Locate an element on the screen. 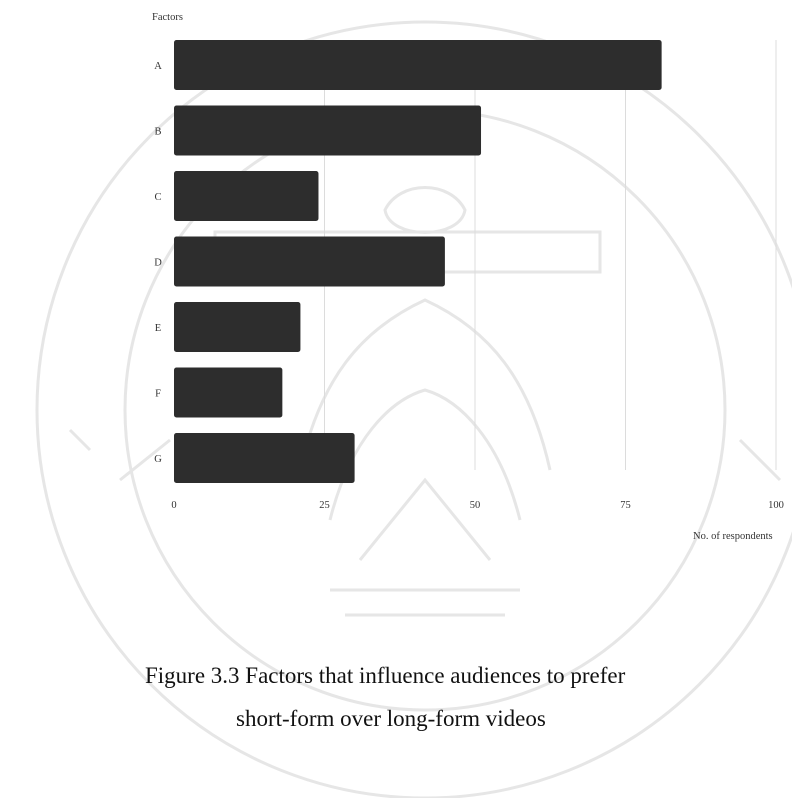  figure-caption-line-2: short-form over long-form videos is located at coordinates (391, 718).